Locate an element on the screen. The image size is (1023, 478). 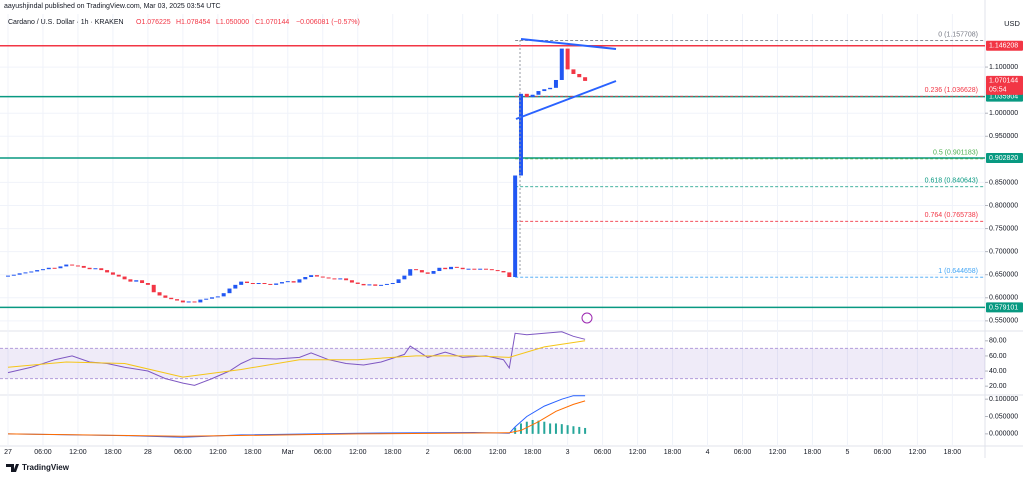
y-tick-label: 0.100000 is located at coordinates (1003, 399).